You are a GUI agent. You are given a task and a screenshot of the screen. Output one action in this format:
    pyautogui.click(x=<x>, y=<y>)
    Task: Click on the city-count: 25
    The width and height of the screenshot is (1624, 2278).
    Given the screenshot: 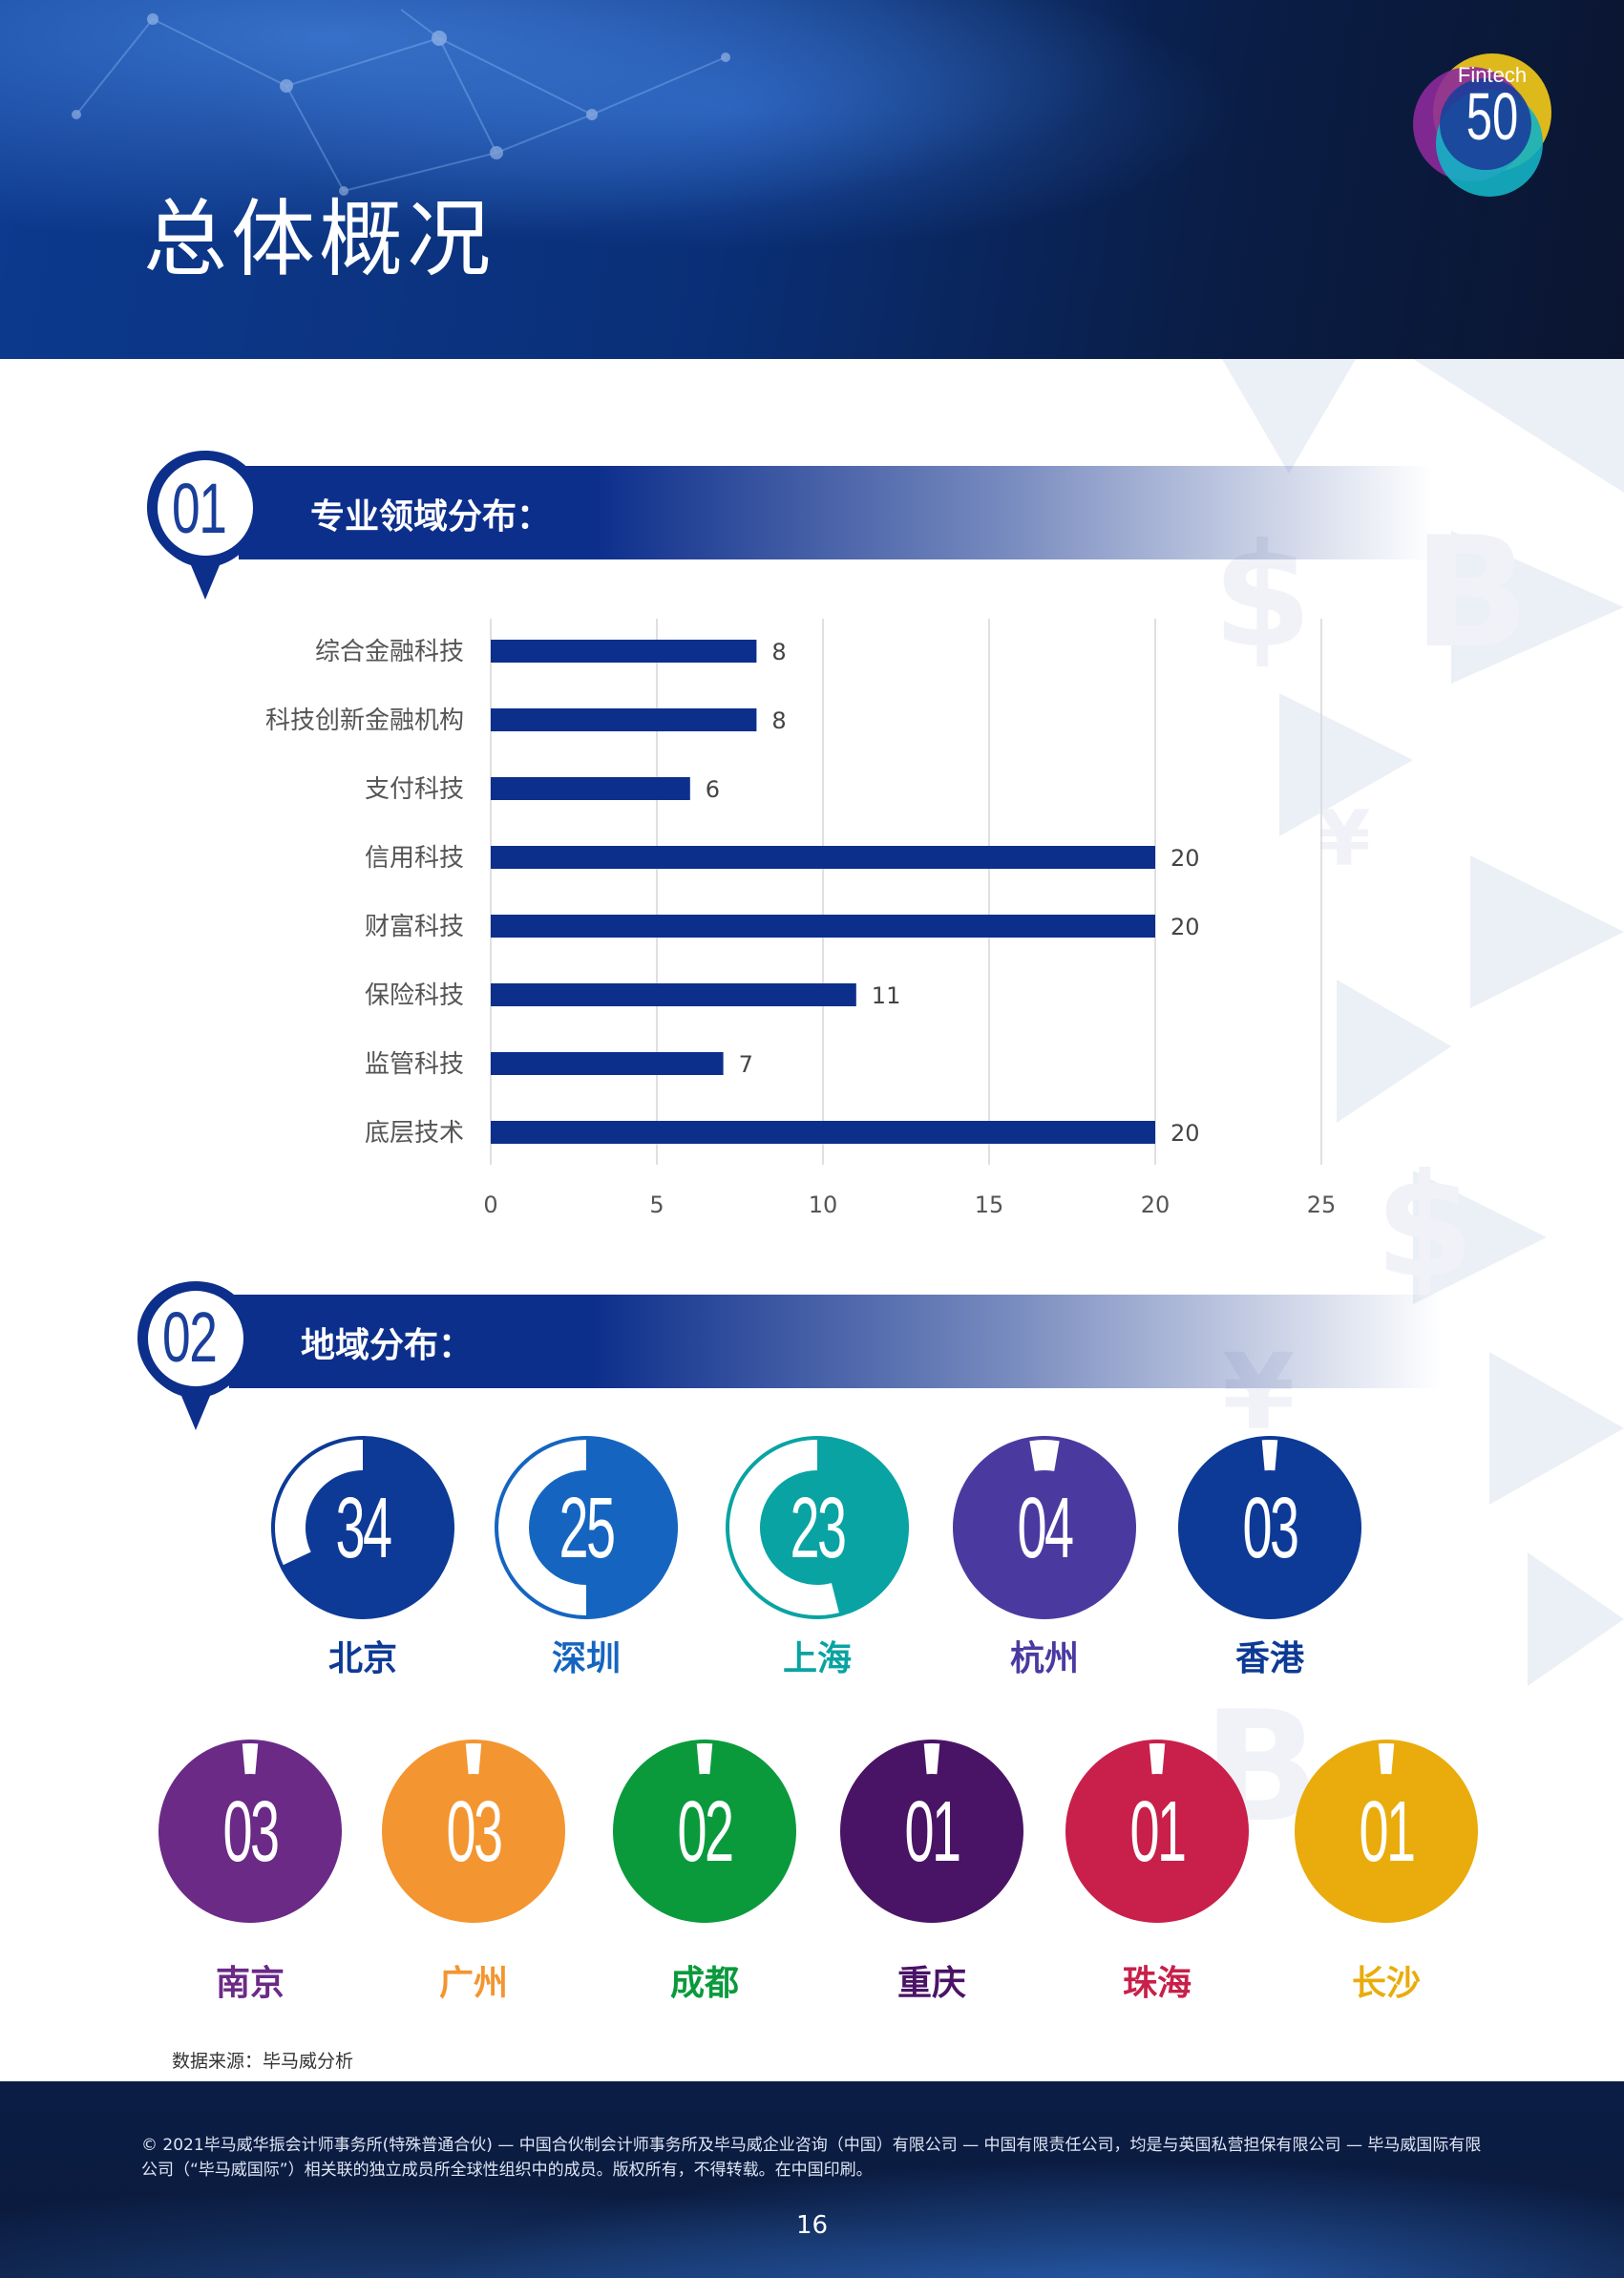 What is the action you would take?
    pyautogui.click(x=587, y=1528)
    